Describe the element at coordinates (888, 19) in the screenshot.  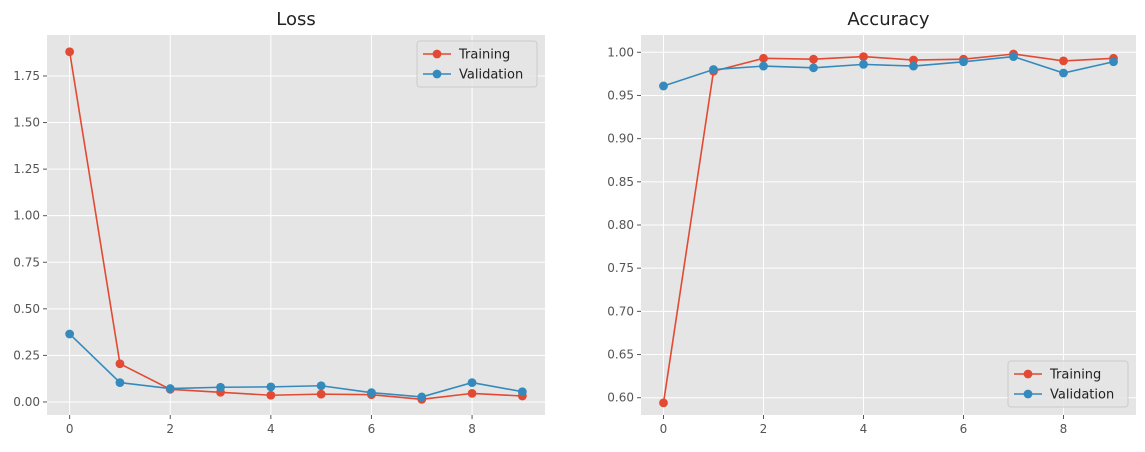
I see `chart-title: Accuracy` at that location.